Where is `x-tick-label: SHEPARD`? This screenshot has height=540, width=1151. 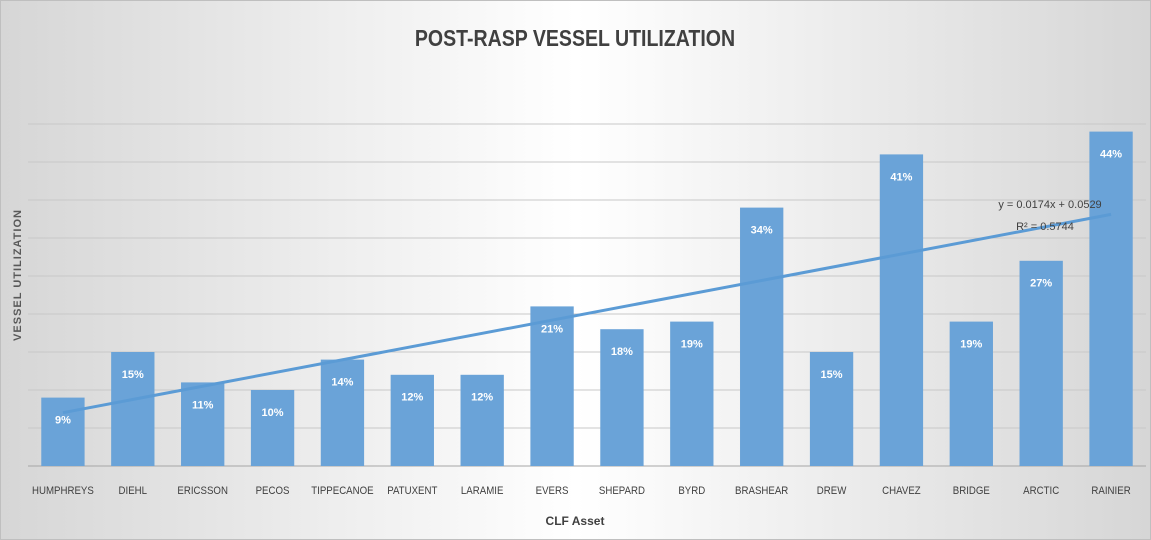
x-tick-label: SHEPARD is located at coordinates (622, 491).